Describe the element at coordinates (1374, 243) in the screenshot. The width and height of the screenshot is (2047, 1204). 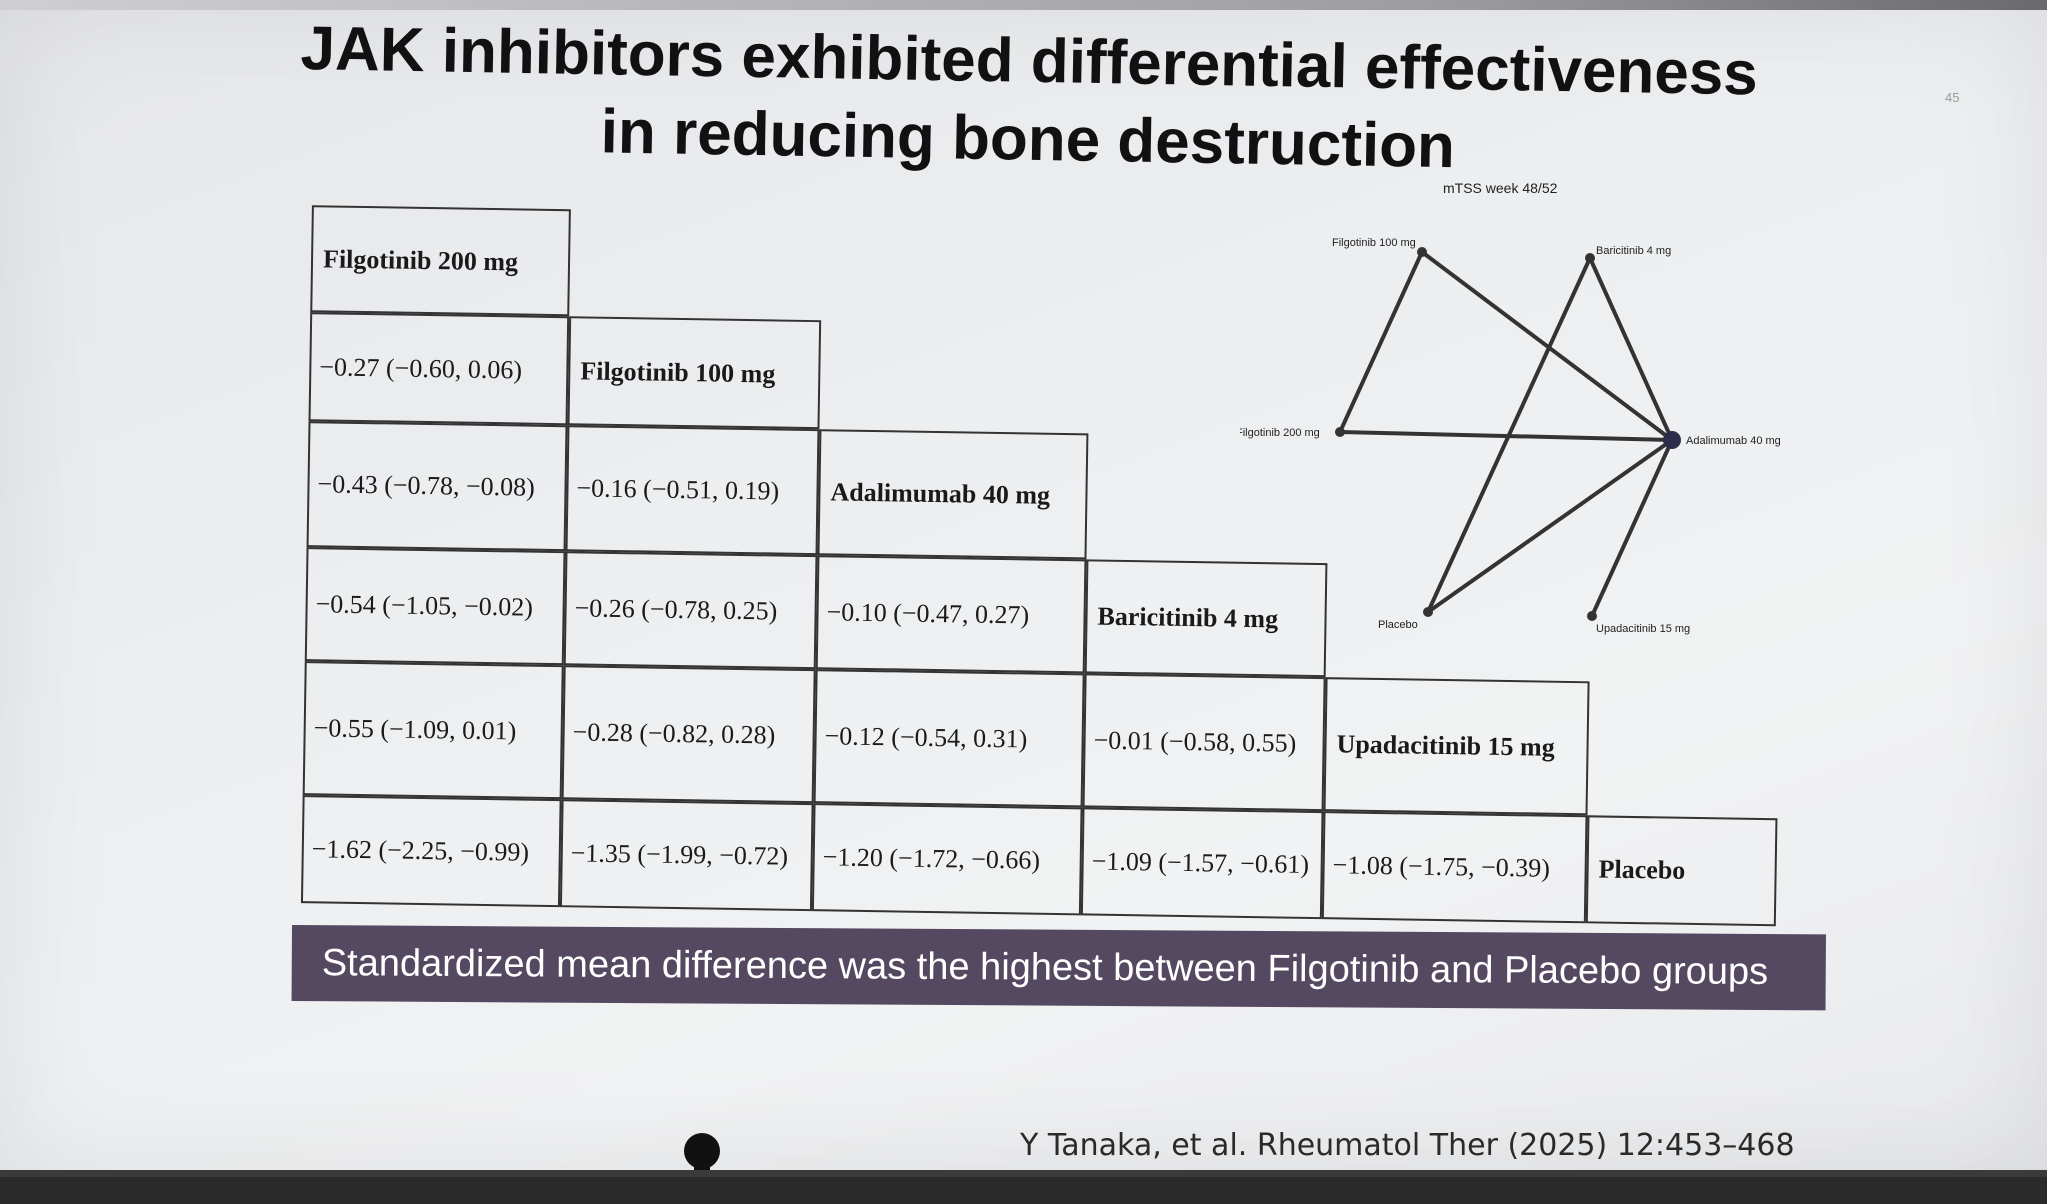
I see `network-node-label: Filgotinib 100 mg` at that location.